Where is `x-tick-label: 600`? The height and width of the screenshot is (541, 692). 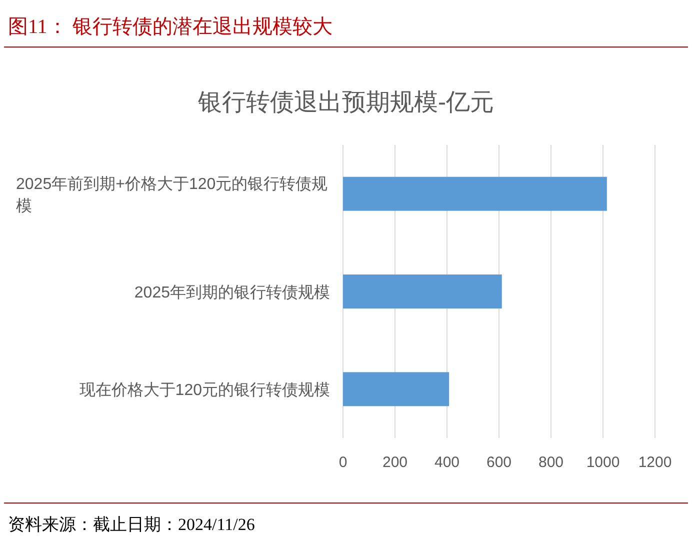
x-tick-label: 600 is located at coordinates (499, 462).